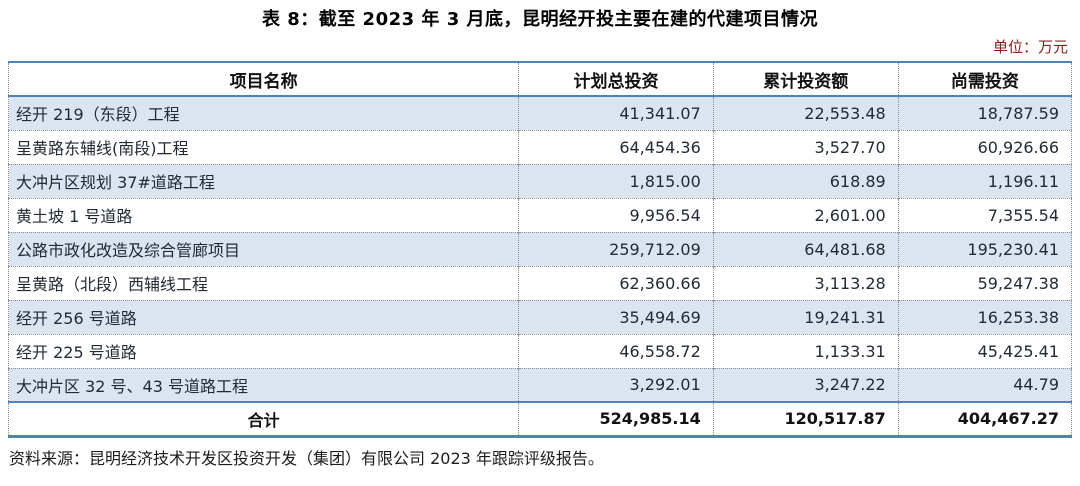  What do you see at coordinates (805, 215) in the screenshot?
I see `invested-cell: 2,601.00` at bounding box center [805, 215].